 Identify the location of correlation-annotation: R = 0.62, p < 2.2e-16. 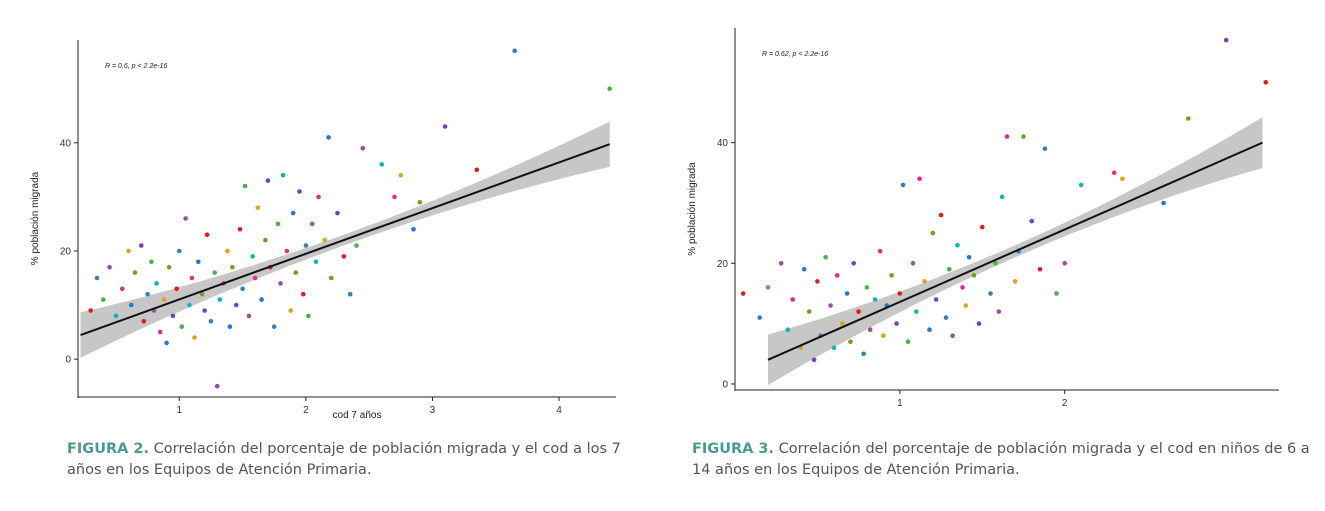
(795, 54).